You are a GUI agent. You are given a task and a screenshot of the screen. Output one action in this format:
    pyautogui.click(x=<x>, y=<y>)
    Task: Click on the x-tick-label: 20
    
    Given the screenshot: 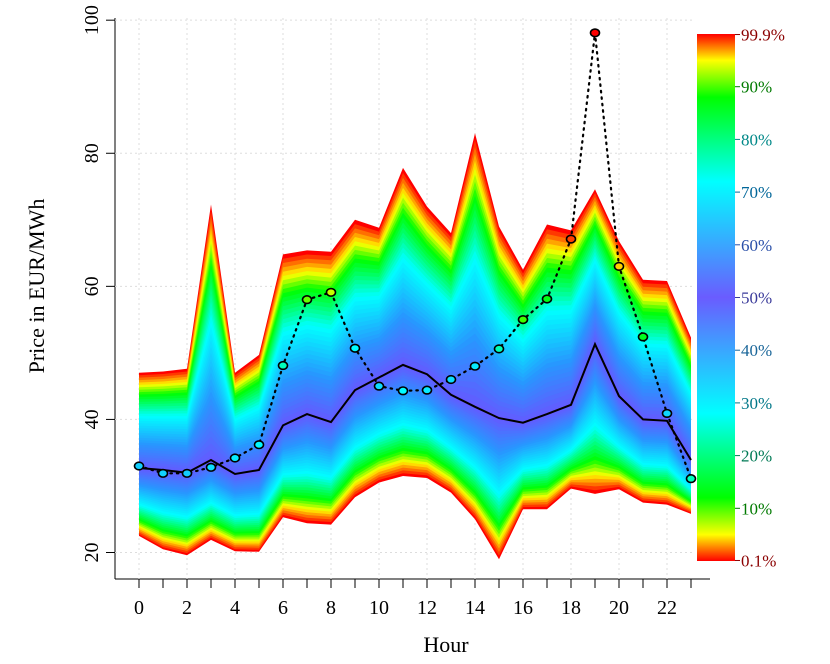 What is the action you would take?
    pyautogui.click(x=619, y=608)
    